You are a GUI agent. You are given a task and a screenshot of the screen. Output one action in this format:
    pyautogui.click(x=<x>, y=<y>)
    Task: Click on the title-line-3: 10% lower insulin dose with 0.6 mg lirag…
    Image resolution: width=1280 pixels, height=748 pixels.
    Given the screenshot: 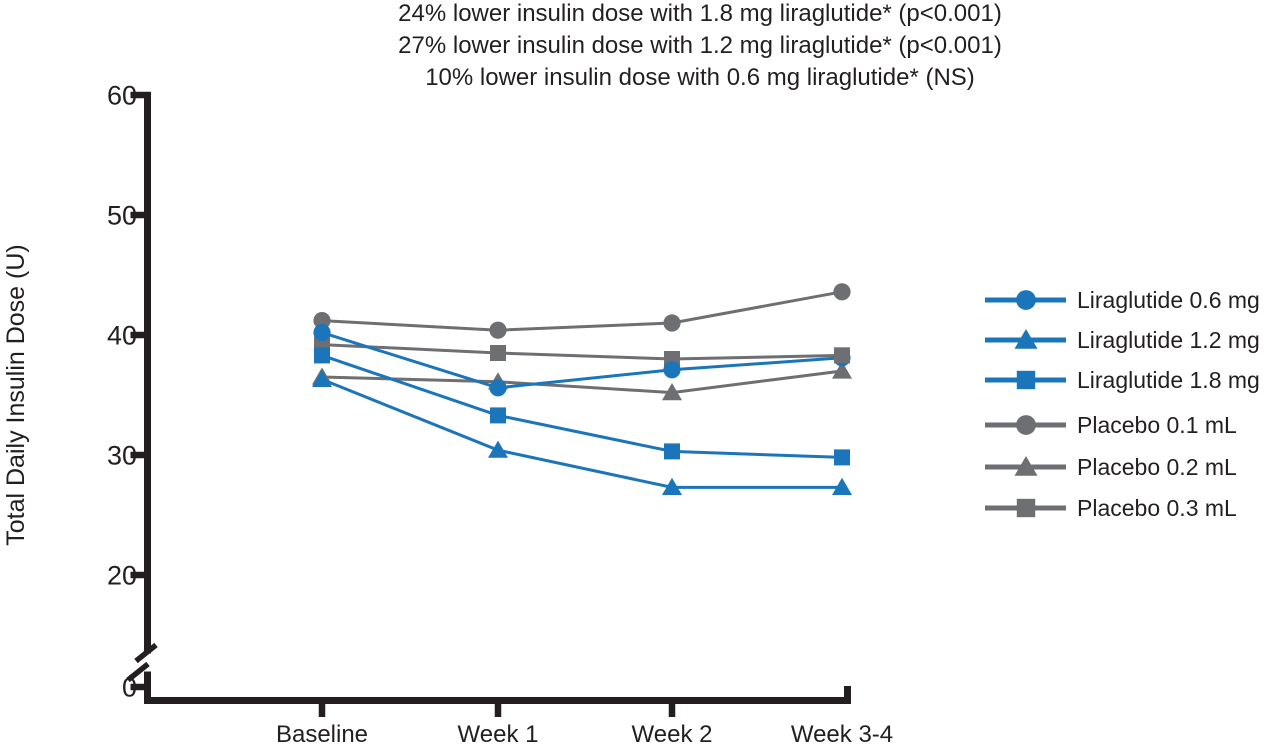 What is the action you would take?
    pyautogui.click(x=700, y=78)
    